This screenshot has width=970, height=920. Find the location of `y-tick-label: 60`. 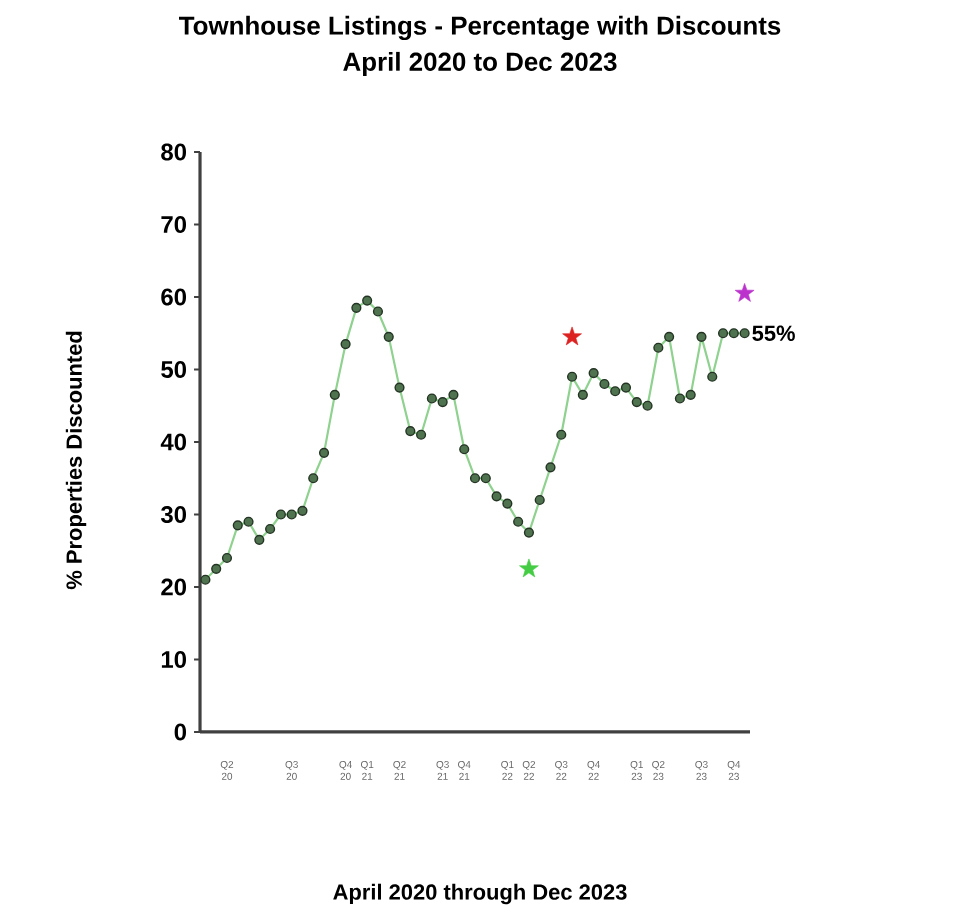

y-tick-label: 60 is located at coordinates (174, 297).